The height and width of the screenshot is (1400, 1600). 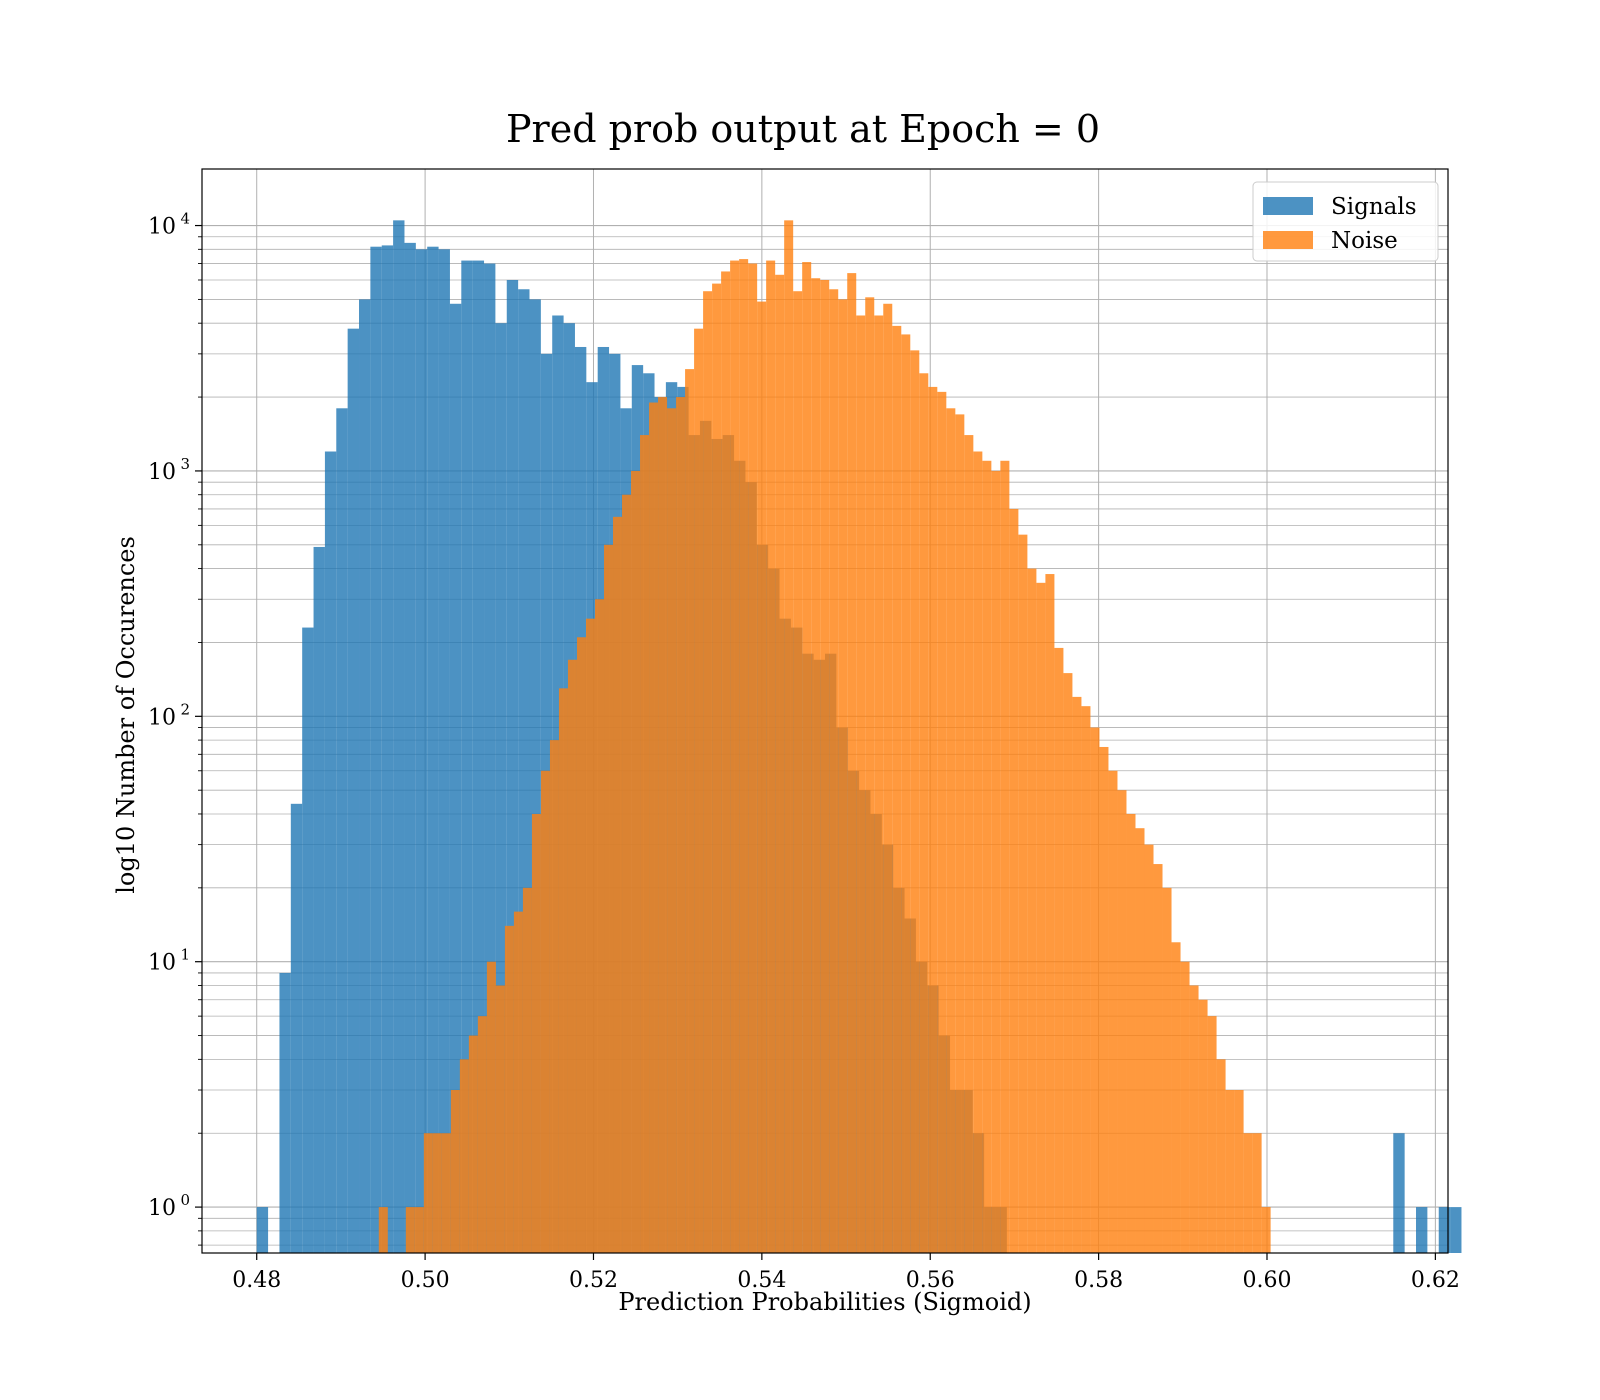 What do you see at coordinates (126, 715) in the screenshot?
I see `y-axis-label: log10 Number of Occurences` at bounding box center [126, 715].